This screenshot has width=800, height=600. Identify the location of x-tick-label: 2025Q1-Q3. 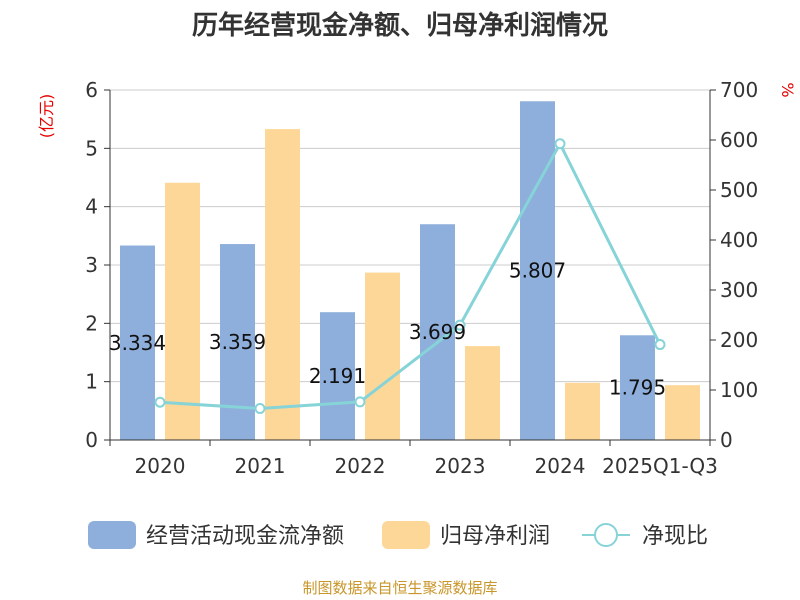
(660, 466).